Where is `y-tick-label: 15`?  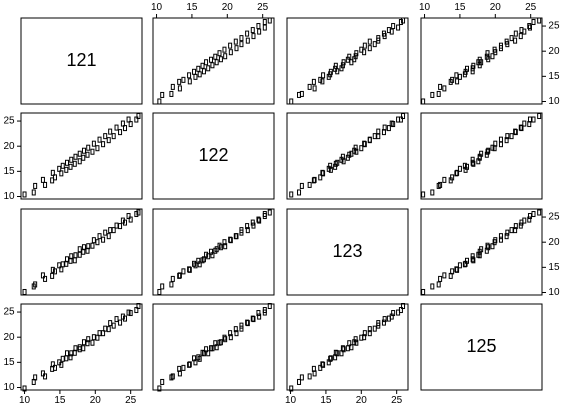
y-tick-label: 15 is located at coordinates (554, 76).